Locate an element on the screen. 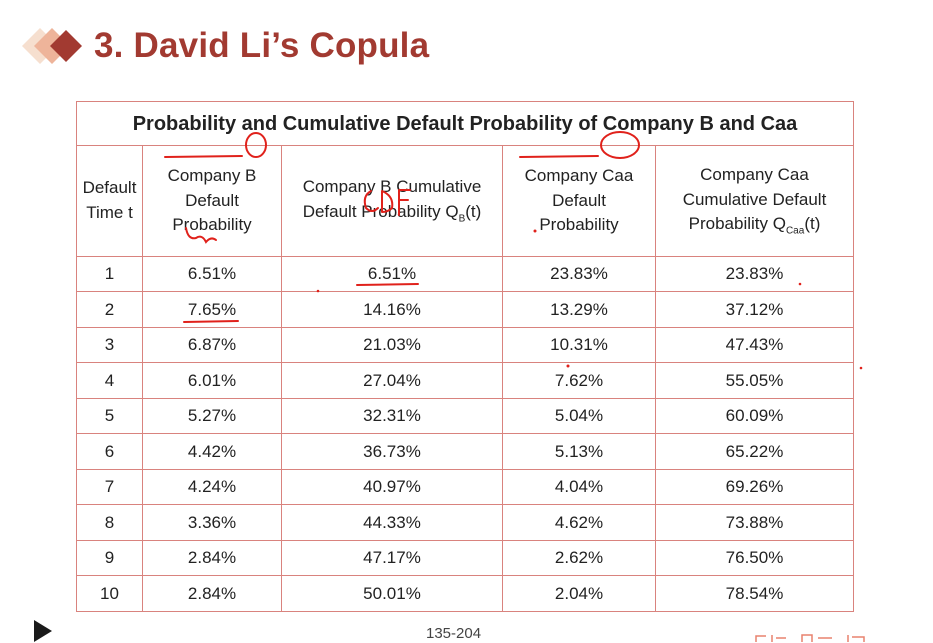  table-row: 4 6.01% 27.04% 7.62% 55.05% is located at coordinates (465, 380).